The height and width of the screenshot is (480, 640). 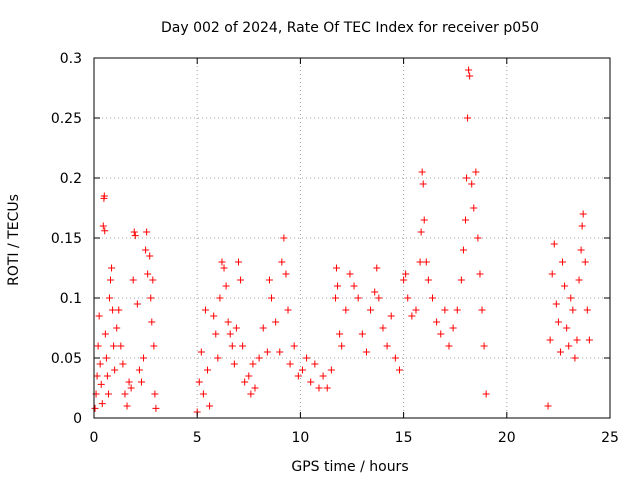 What do you see at coordinates (77, 419) in the screenshot?
I see `y-tick-label: 0` at bounding box center [77, 419].